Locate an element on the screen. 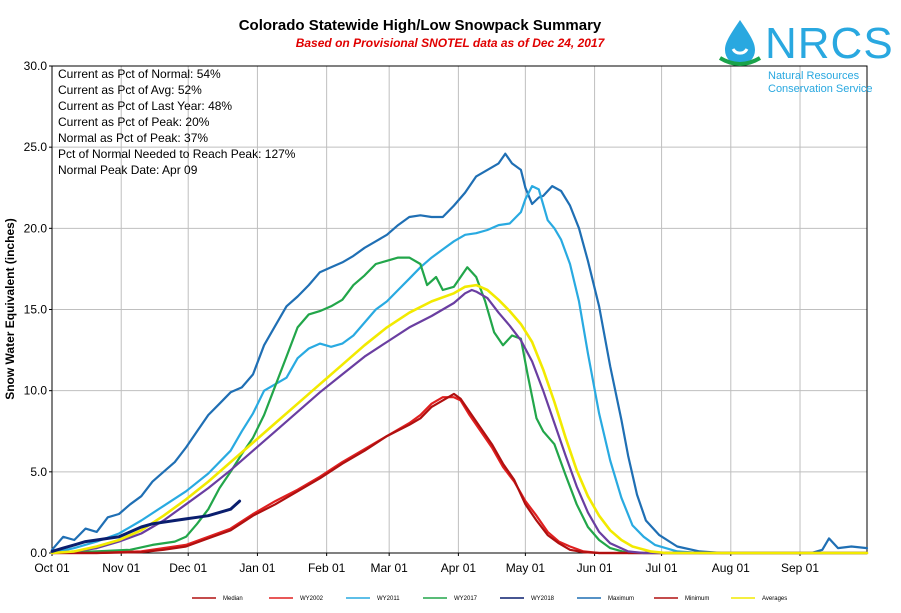  logo-line-2: Conservation Service is located at coordinates (820, 89).